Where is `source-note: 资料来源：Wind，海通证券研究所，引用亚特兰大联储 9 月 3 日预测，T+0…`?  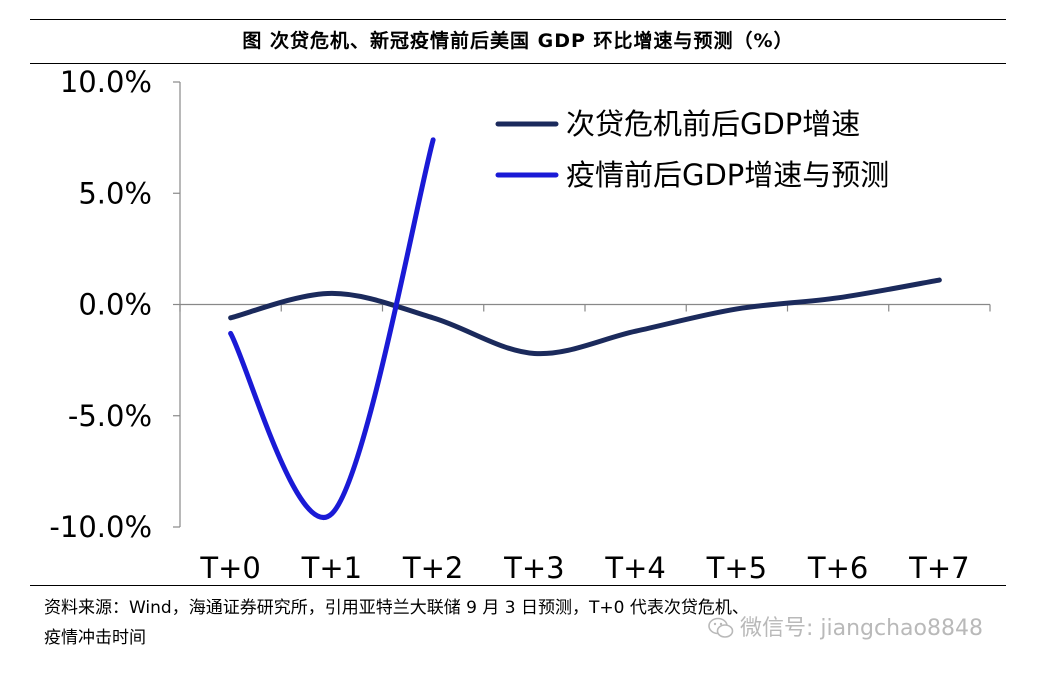
source-note: 资料来源：Wind，海通证券研究所，引用亚特兰大联储 9 月 3 日预测，T+0… is located at coordinates (519, 623).